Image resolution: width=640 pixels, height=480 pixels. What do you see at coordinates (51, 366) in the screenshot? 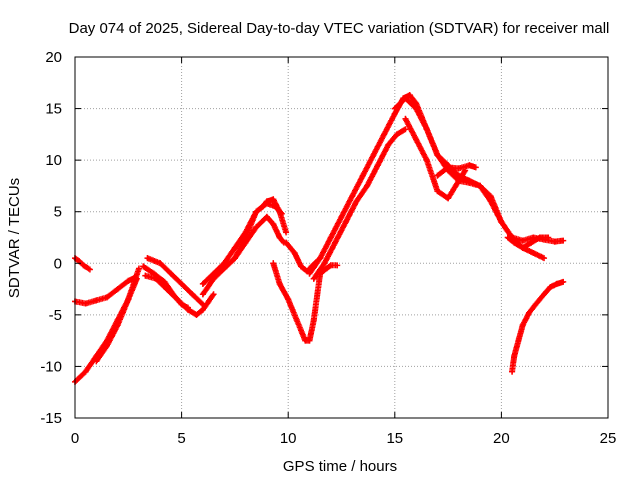
I see `y-tick-label: -10` at bounding box center [51, 366].